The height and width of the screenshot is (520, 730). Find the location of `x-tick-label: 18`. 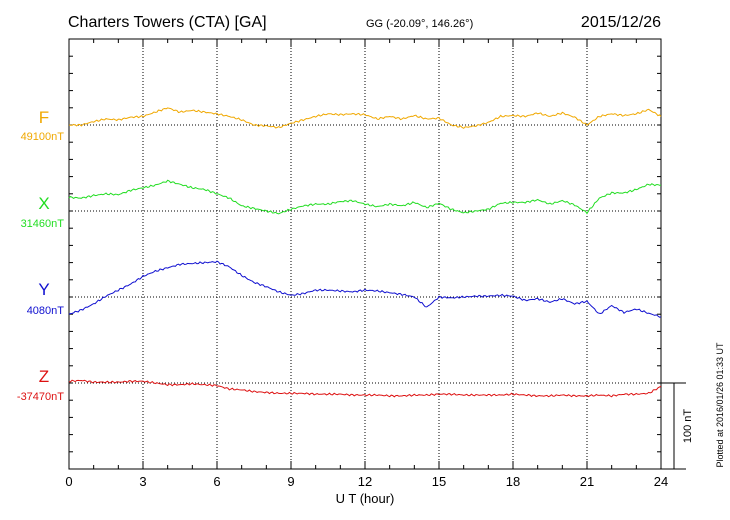

x-tick-label: 18 is located at coordinates (513, 481).